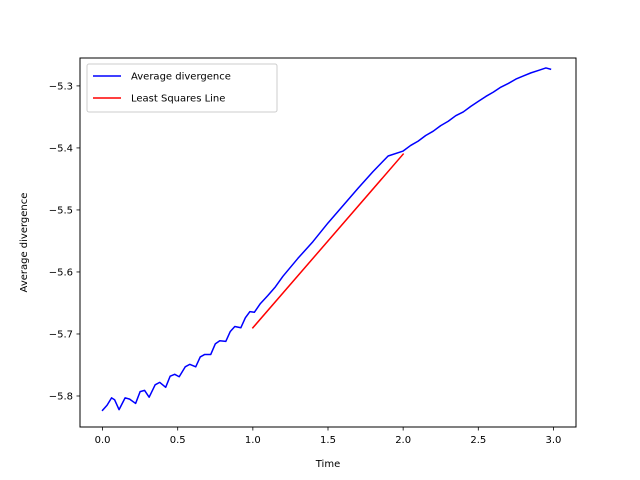 The image size is (640, 480). Describe the element at coordinates (61, 334) in the screenshot. I see `y-tick-label-1: −5.7` at that location.